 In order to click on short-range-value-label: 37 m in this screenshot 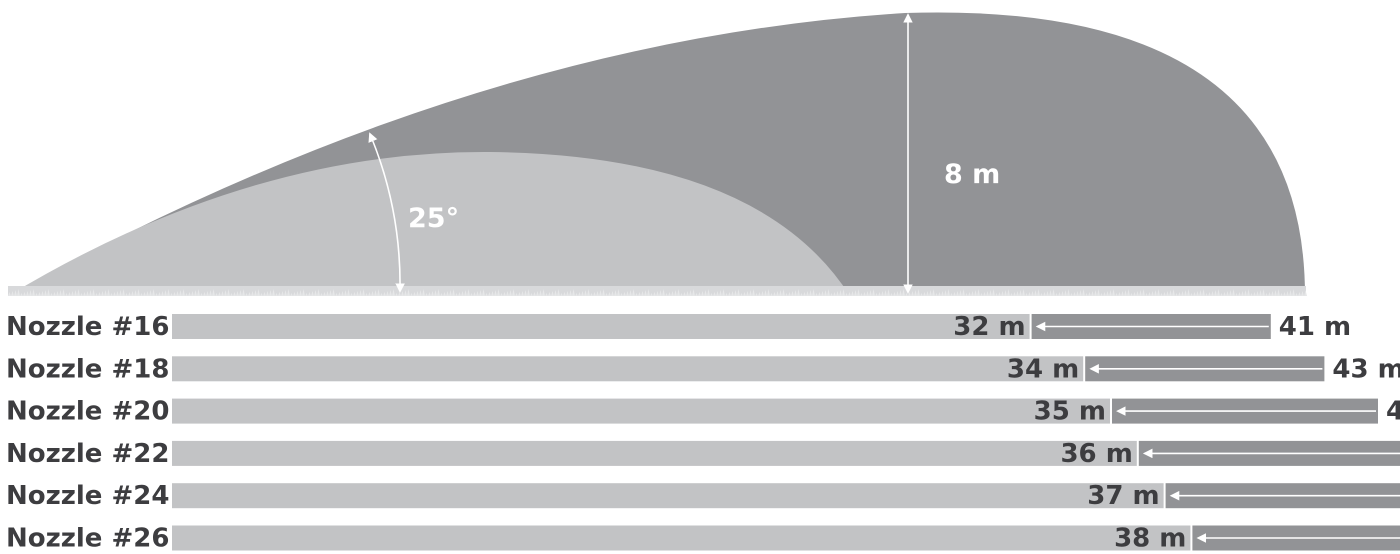, I will do `click(1123, 496)`.